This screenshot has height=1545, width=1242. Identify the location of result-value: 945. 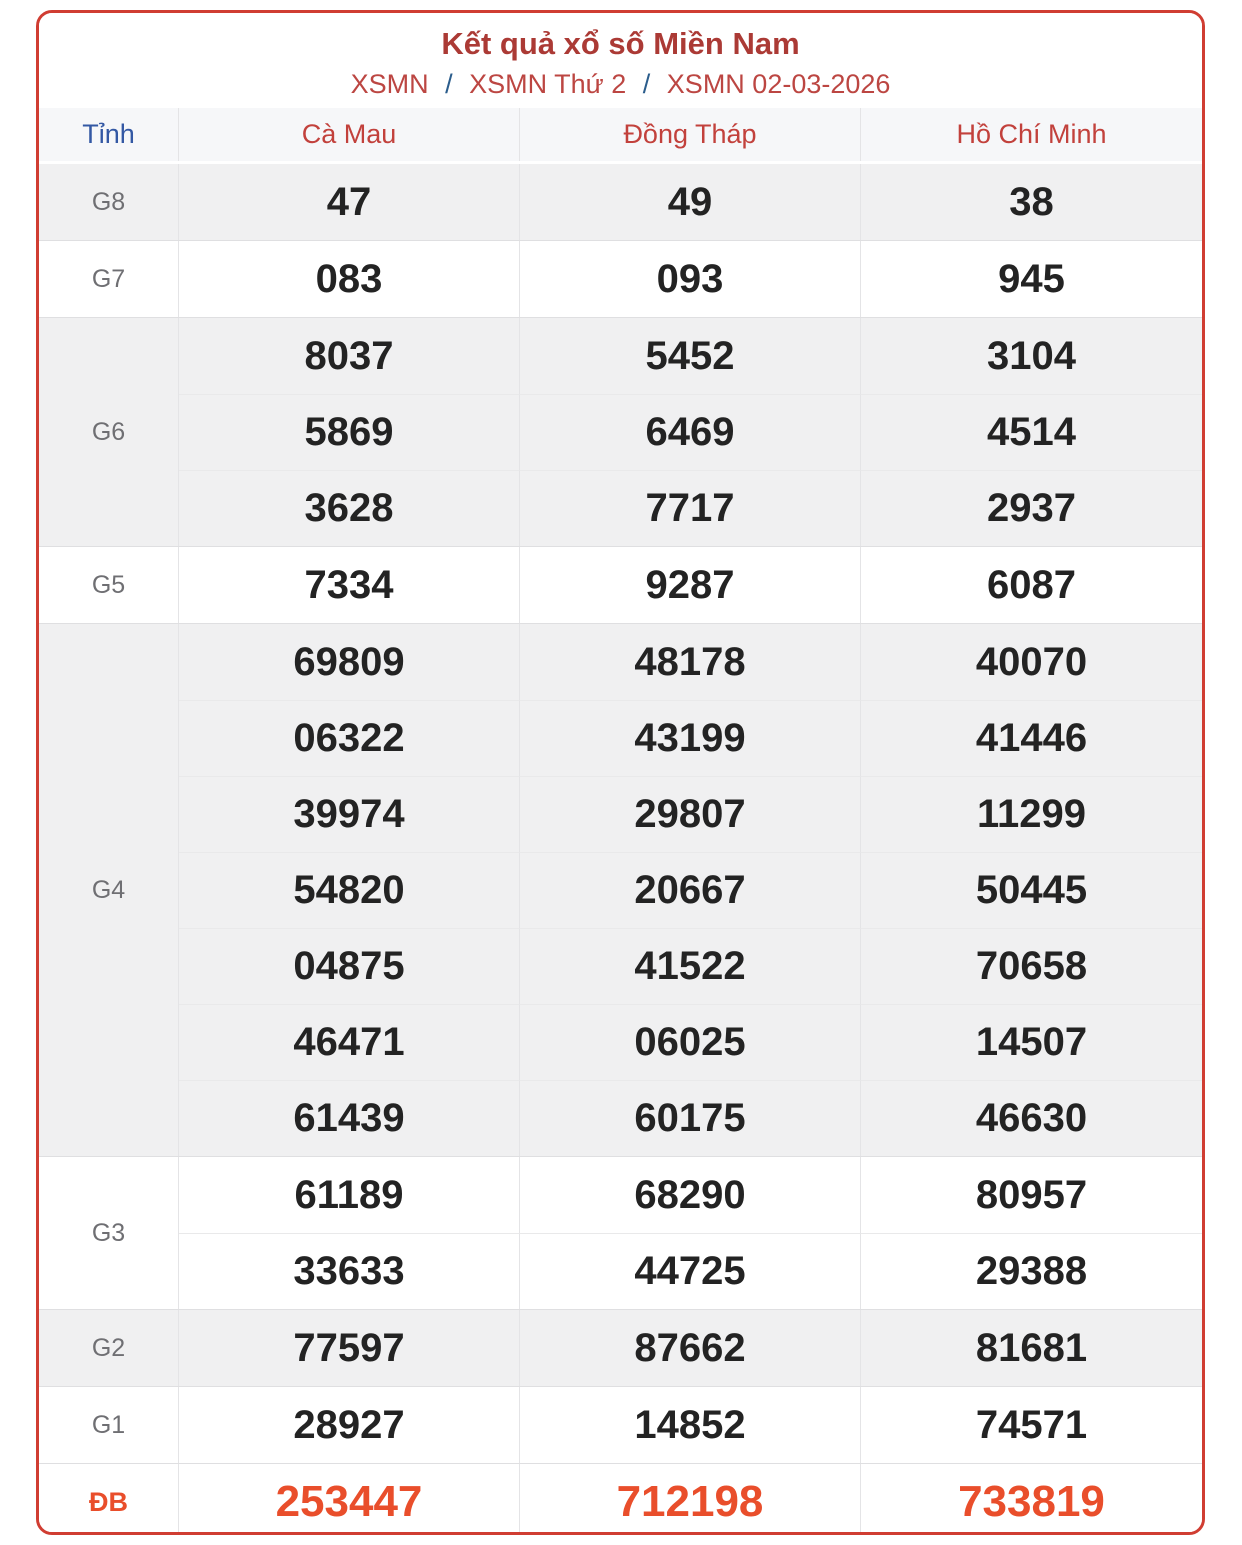
(1031, 278).